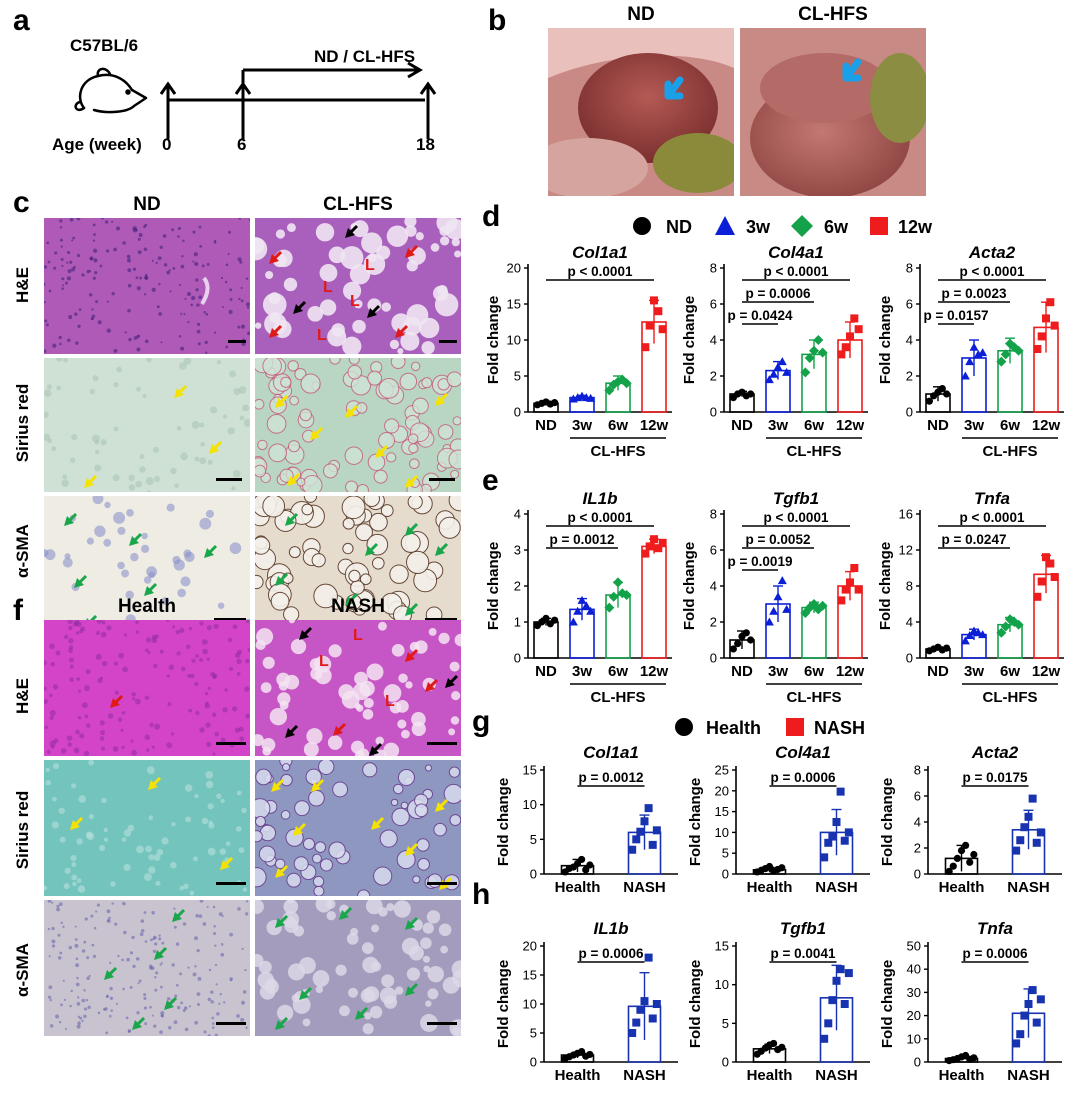  Describe the element at coordinates (713, 376) in the screenshot. I see `y-tick-label: 2` at that location.